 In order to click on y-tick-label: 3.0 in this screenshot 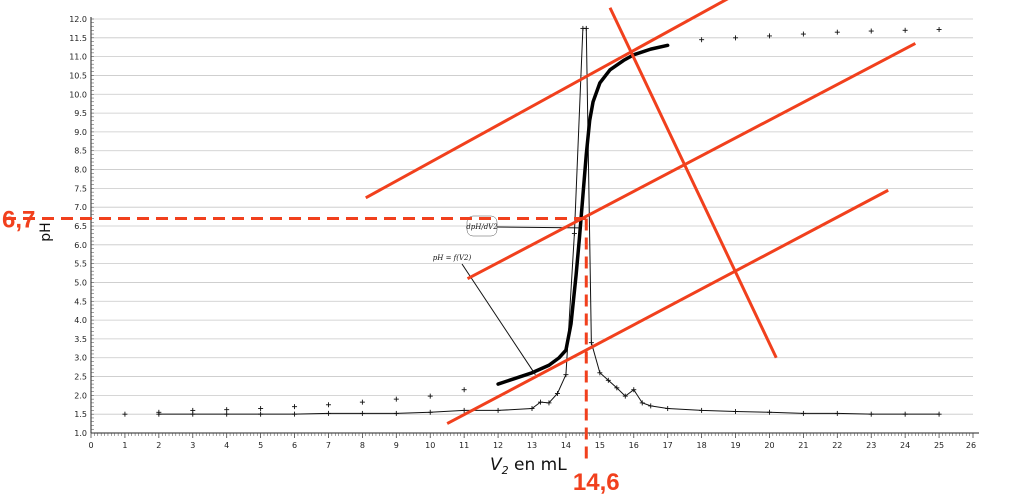, I will do `click(80, 358)`.